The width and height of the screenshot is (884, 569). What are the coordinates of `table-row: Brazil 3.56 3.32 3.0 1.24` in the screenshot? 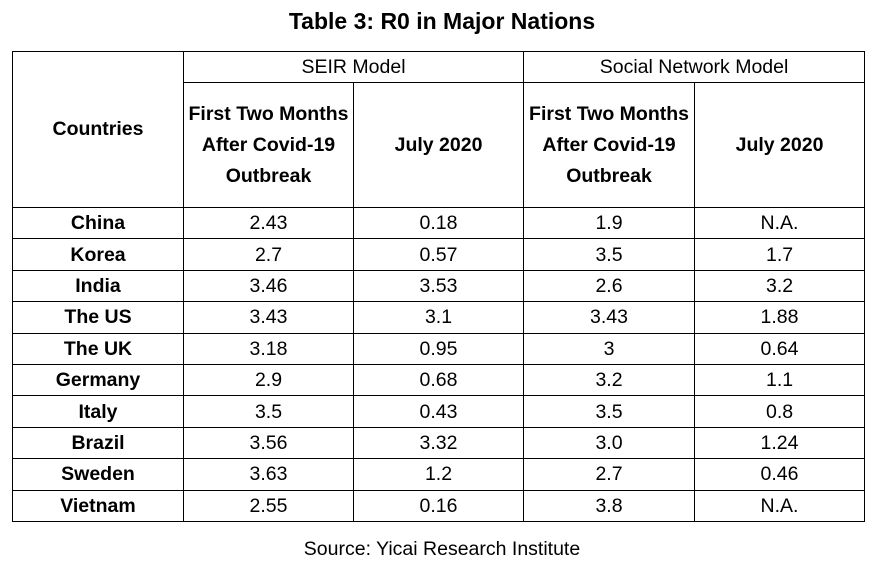 It's located at (439, 443).